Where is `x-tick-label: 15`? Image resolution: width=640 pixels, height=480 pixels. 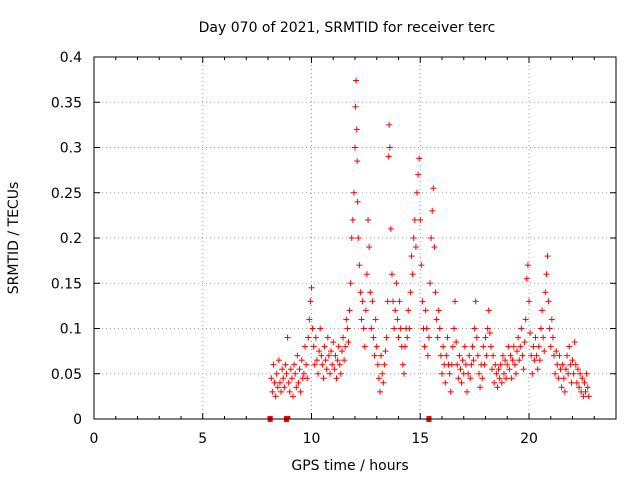
x-tick-label: 15 is located at coordinates (420, 439).